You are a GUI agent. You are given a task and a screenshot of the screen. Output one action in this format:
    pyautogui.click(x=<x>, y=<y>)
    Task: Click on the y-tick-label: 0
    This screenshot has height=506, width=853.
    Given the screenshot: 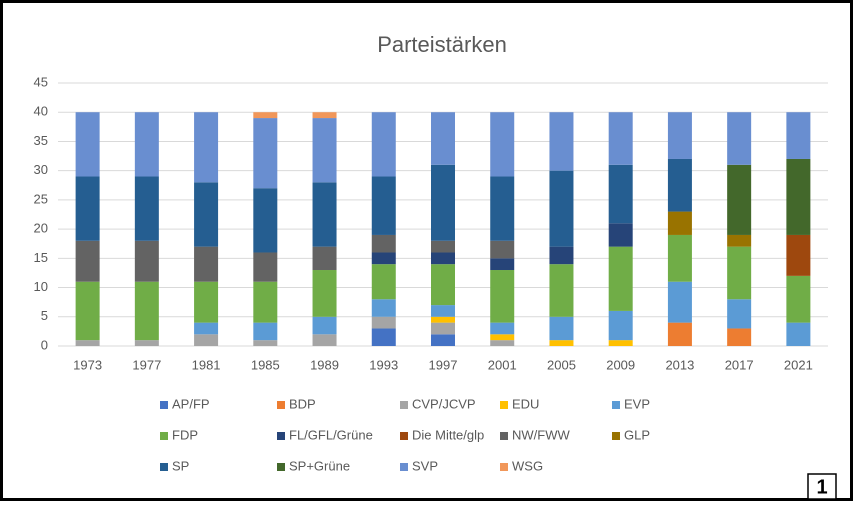 What is the action you would take?
    pyautogui.click(x=44, y=344)
    